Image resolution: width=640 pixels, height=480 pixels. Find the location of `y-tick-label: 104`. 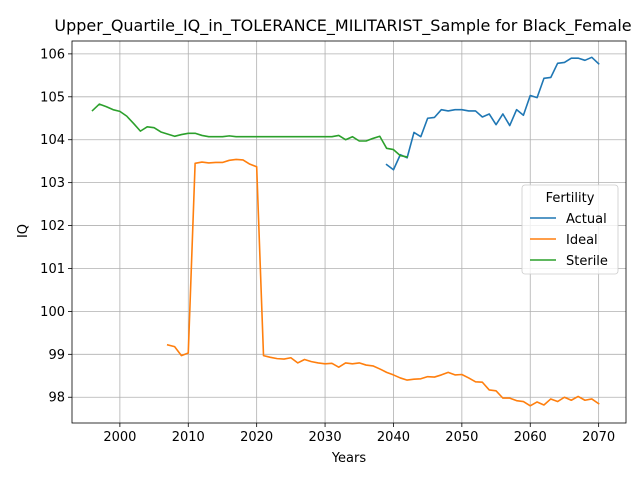

y-tick-label: 104 is located at coordinates (52, 140).